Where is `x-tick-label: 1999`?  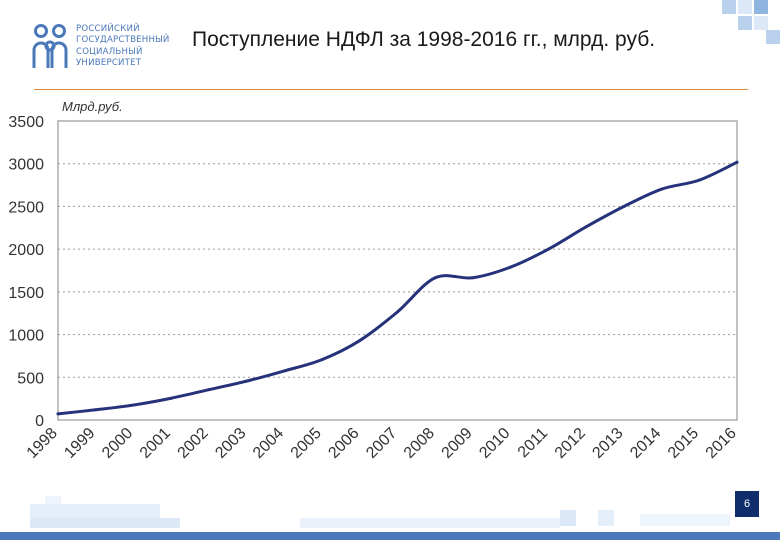
x-tick-label: 1999 is located at coordinates (79, 443).